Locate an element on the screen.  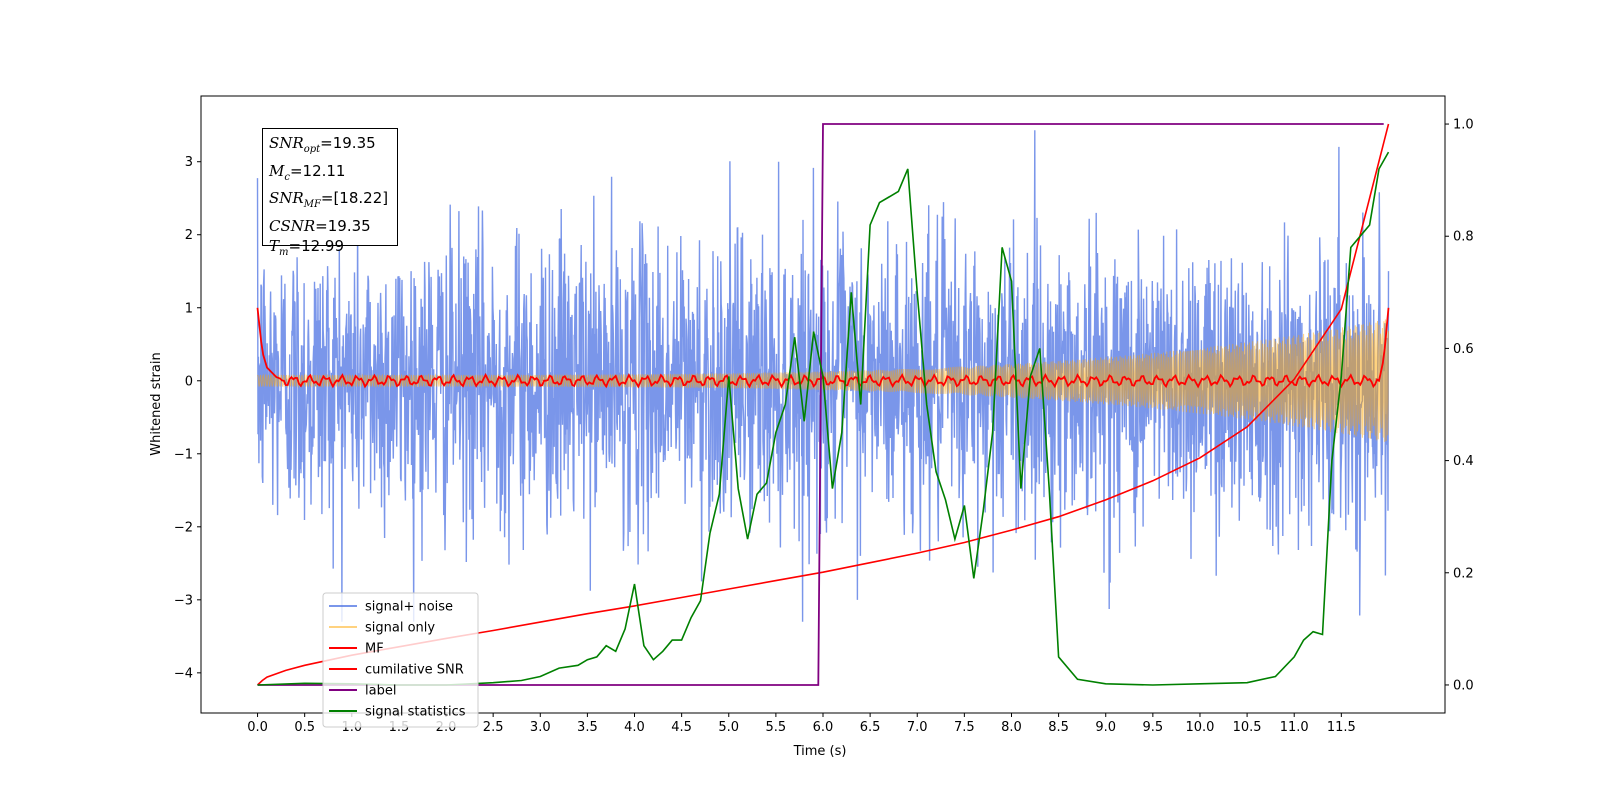
y-right-tick-label: 0.6 is located at coordinates (1463, 349).